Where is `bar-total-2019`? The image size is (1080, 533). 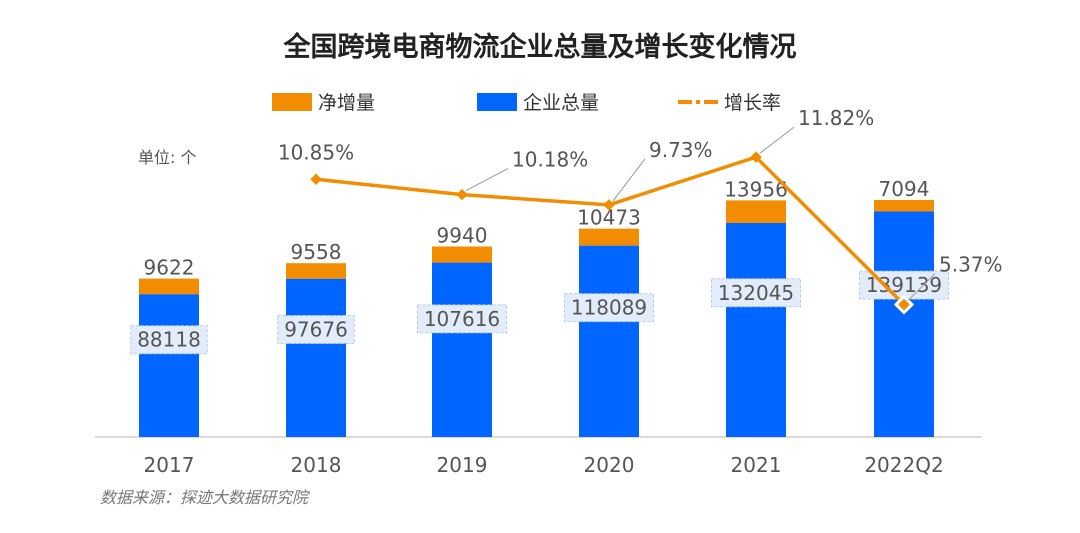 bar-total-2019 is located at coordinates (462, 349).